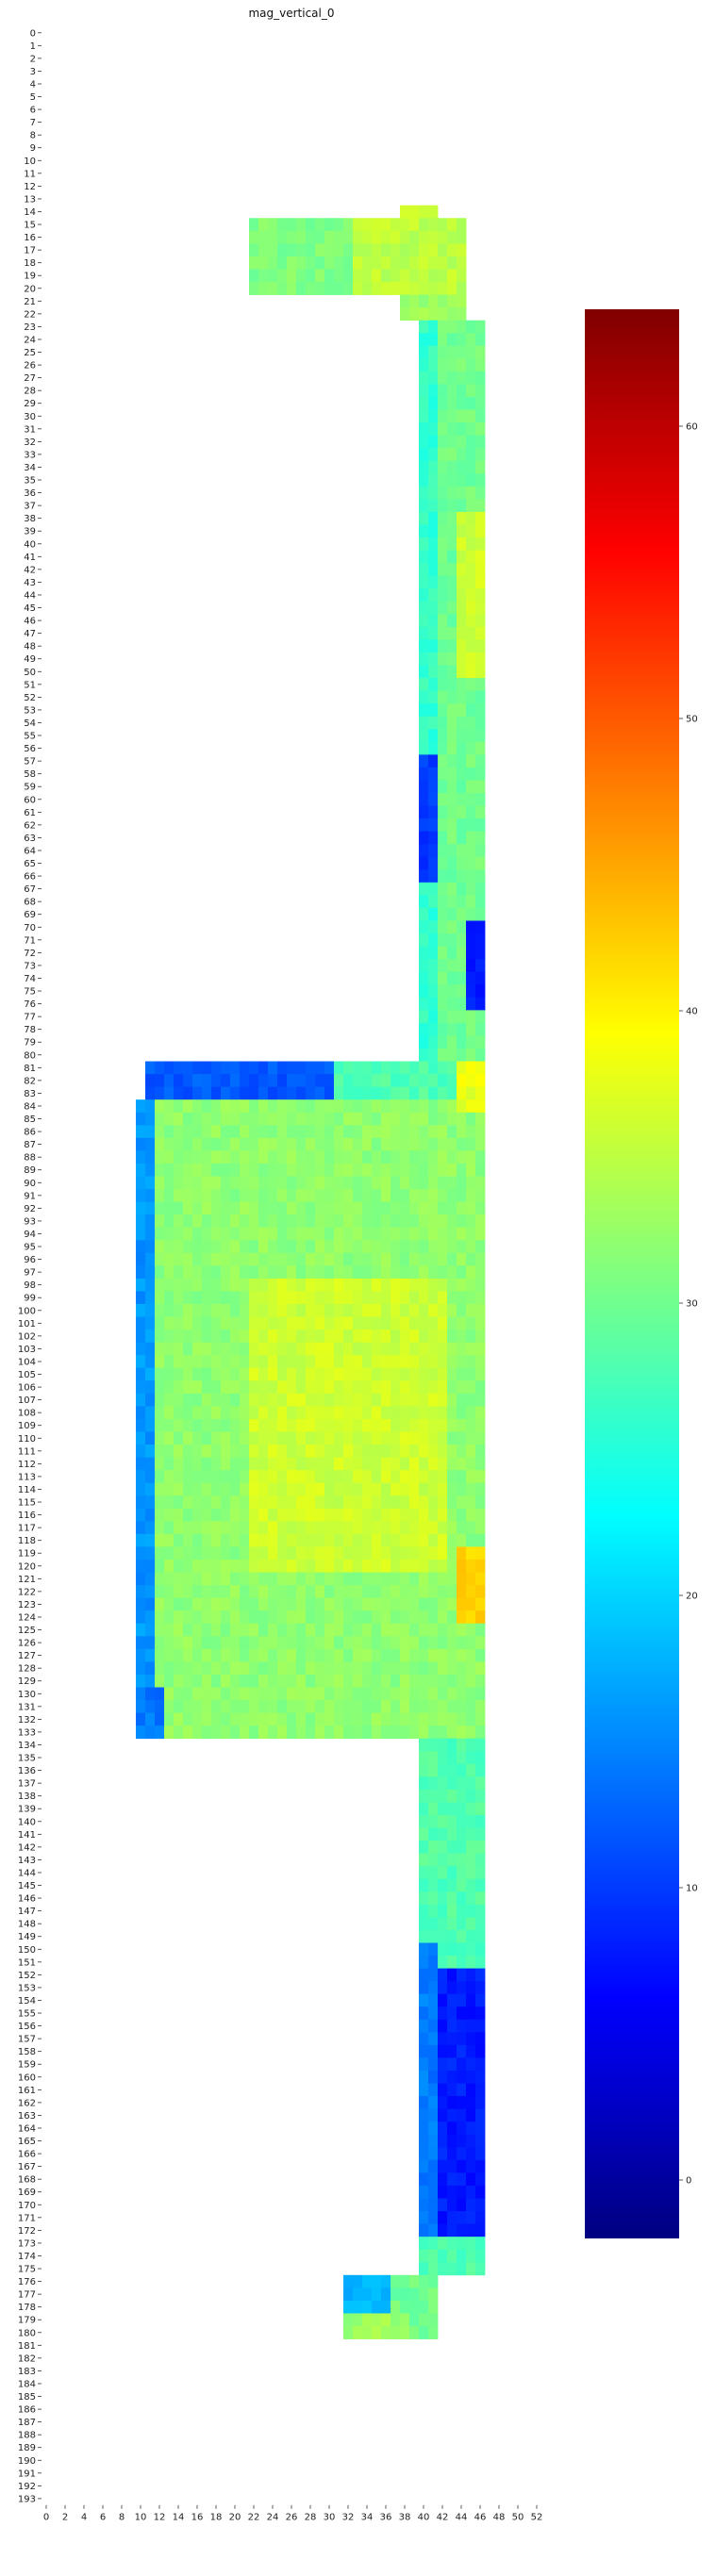 This screenshot has height=2576, width=715. What do you see at coordinates (27, 2295) in the screenshot?
I see `y-tick-label: 177` at bounding box center [27, 2295].